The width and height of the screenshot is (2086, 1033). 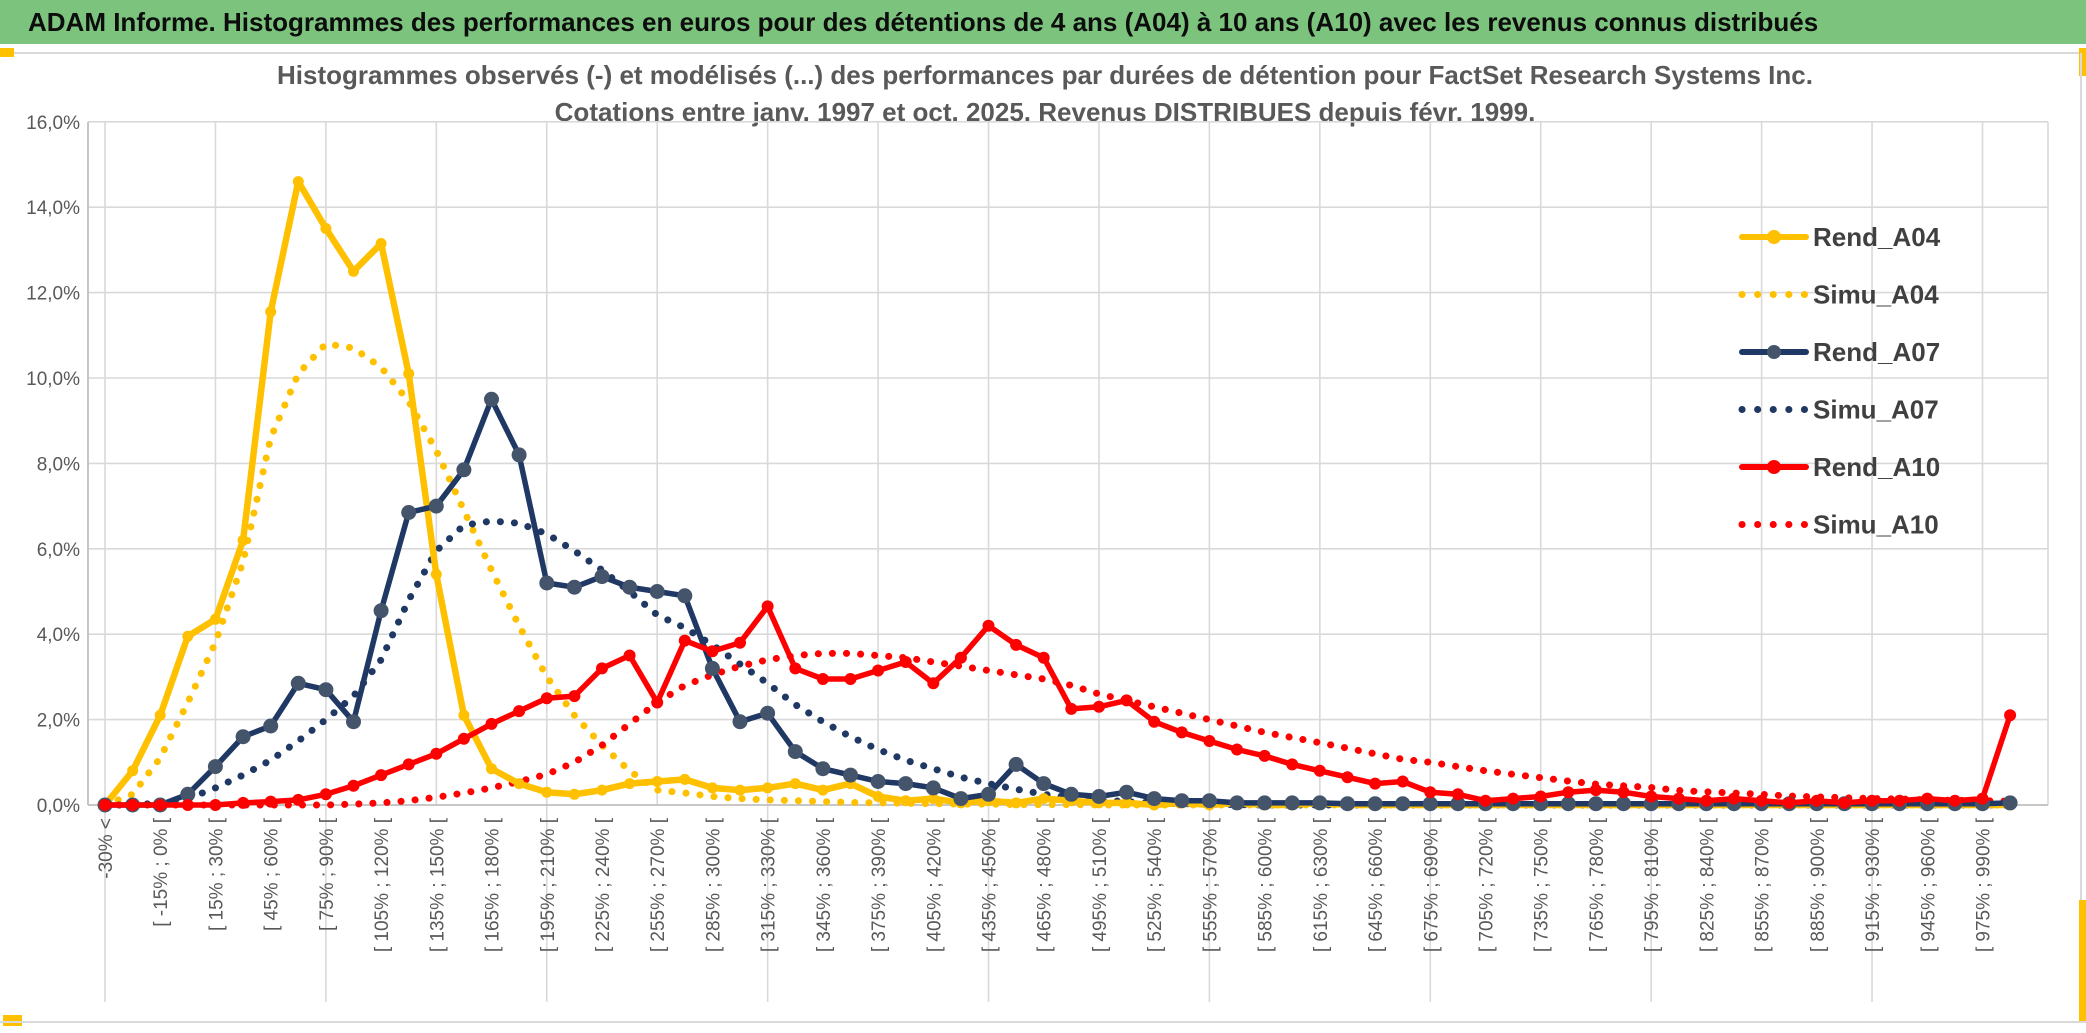 What do you see at coordinates (1487, 884) in the screenshot?
I see `x-tick-label: [ 705% ; 720% [` at bounding box center [1487, 884].